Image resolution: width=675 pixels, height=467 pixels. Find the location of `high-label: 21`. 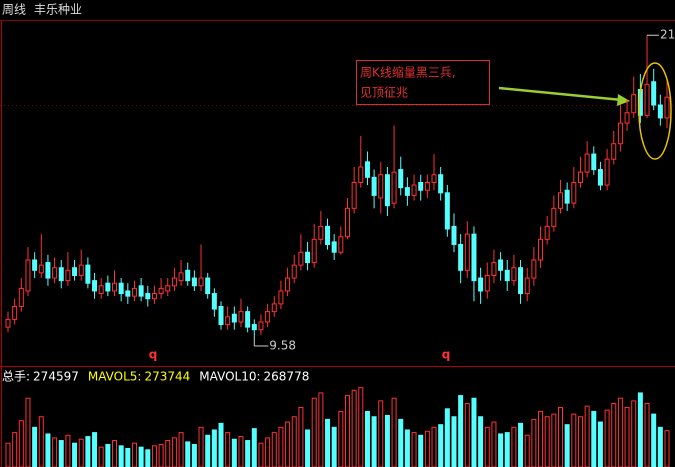

high-label: 21 is located at coordinates (667, 35).